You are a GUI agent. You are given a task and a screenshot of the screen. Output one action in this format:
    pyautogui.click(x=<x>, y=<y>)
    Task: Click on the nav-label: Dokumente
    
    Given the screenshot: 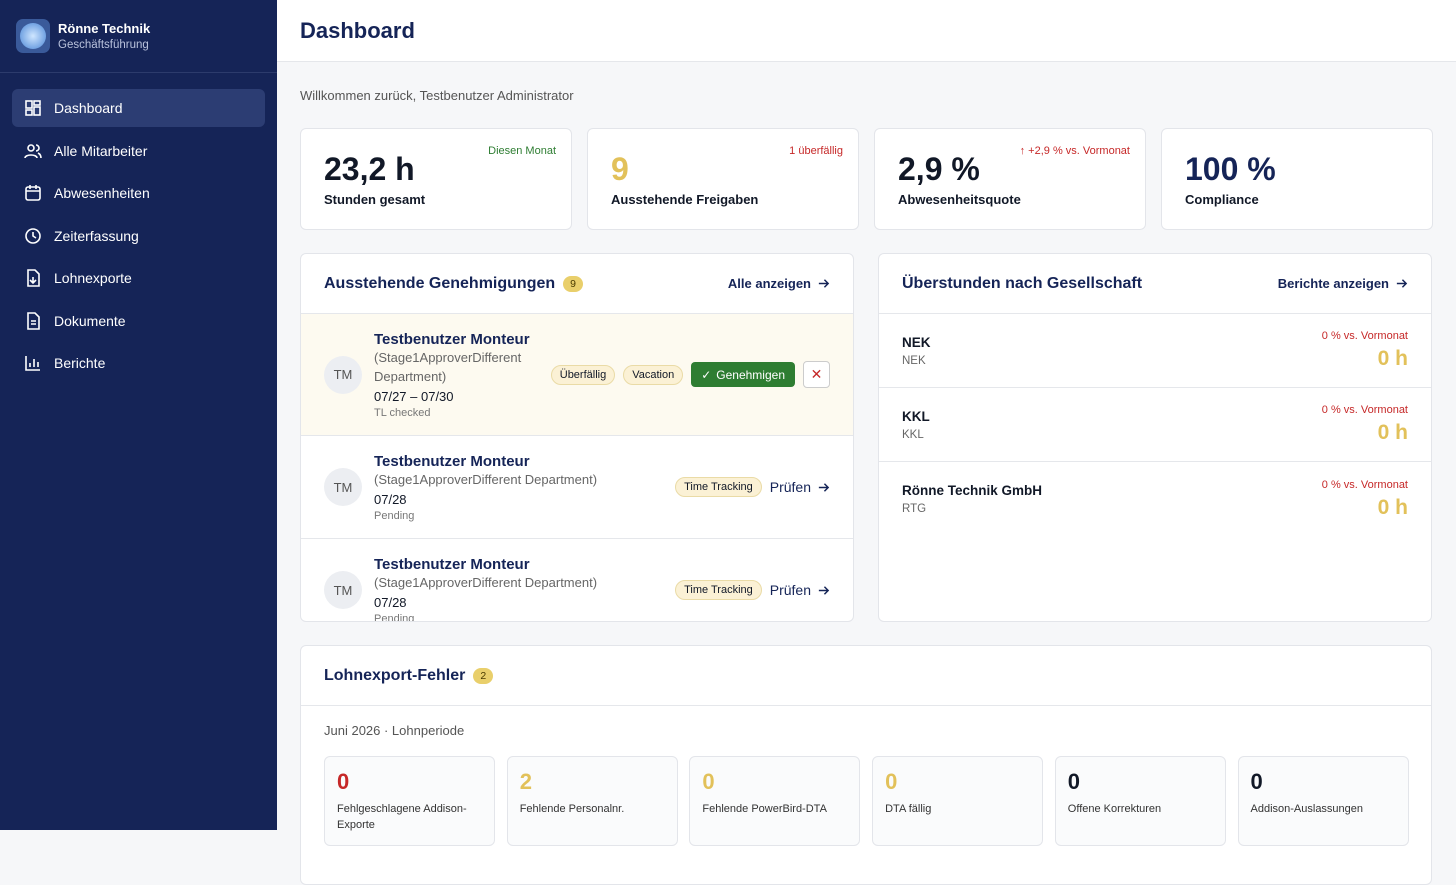 What is the action you would take?
    pyautogui.click(x=90, y=320)
    